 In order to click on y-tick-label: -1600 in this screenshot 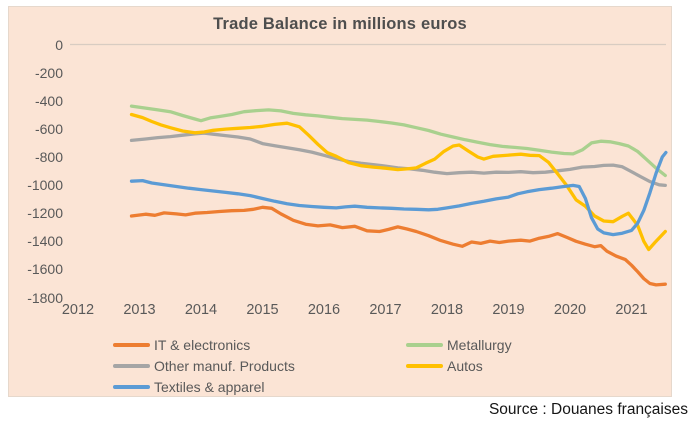, I will do `click(45, 269)`.